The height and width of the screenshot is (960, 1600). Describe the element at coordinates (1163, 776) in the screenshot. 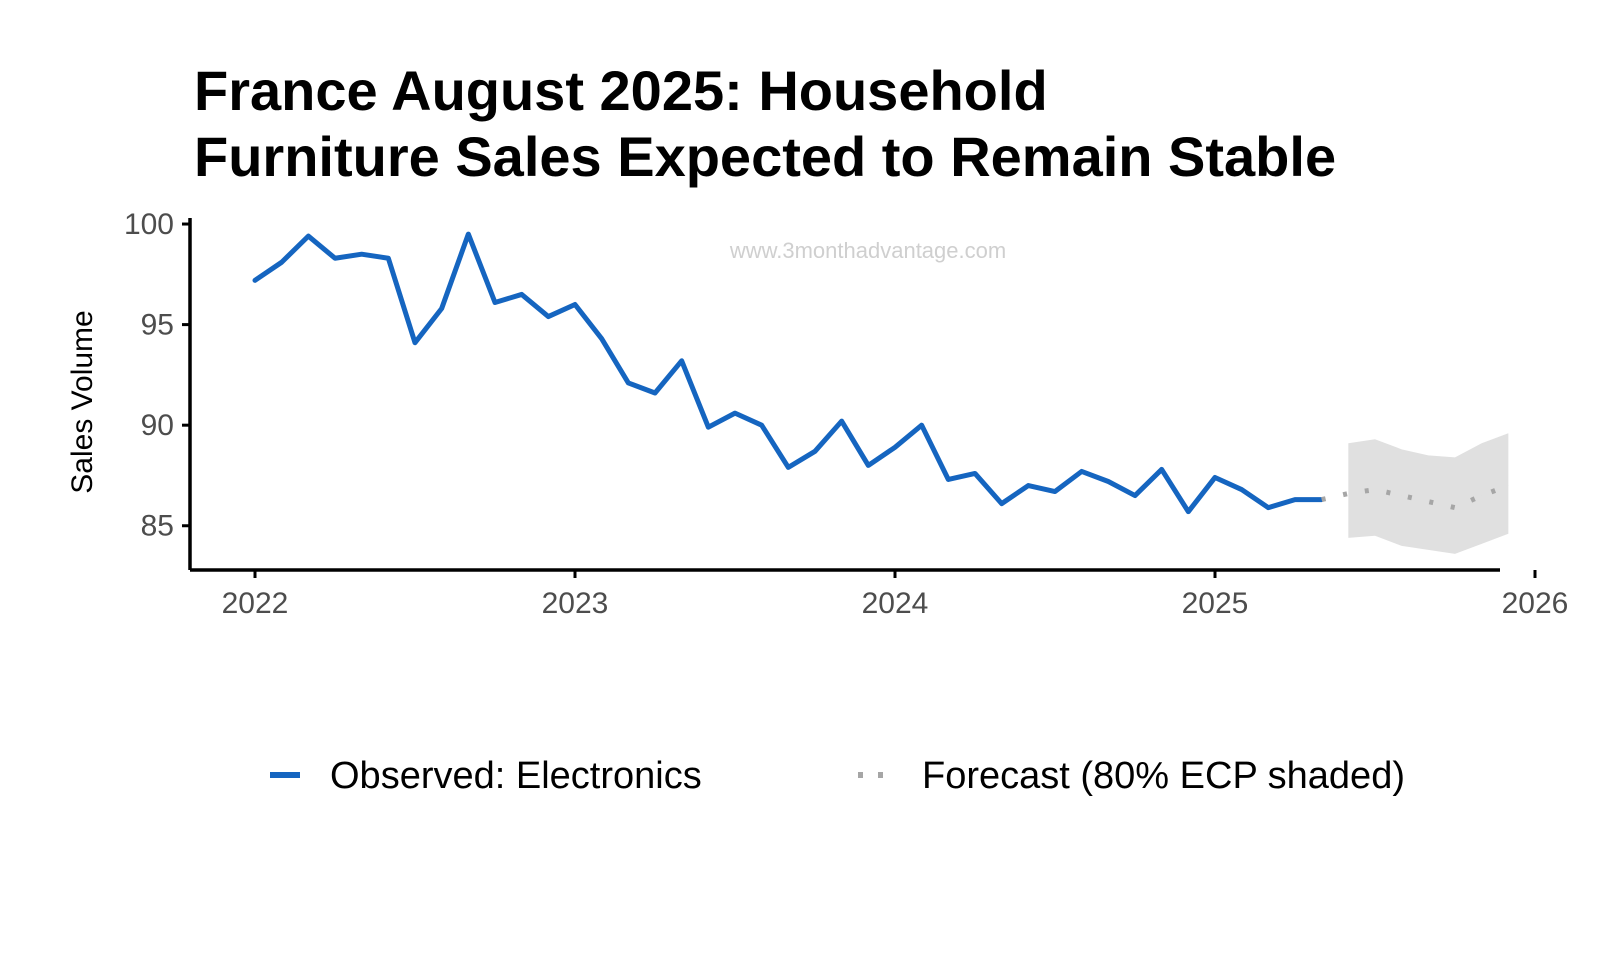

I see `legend-label-forecast: Forecast (80% ECP shaded)` at that location.